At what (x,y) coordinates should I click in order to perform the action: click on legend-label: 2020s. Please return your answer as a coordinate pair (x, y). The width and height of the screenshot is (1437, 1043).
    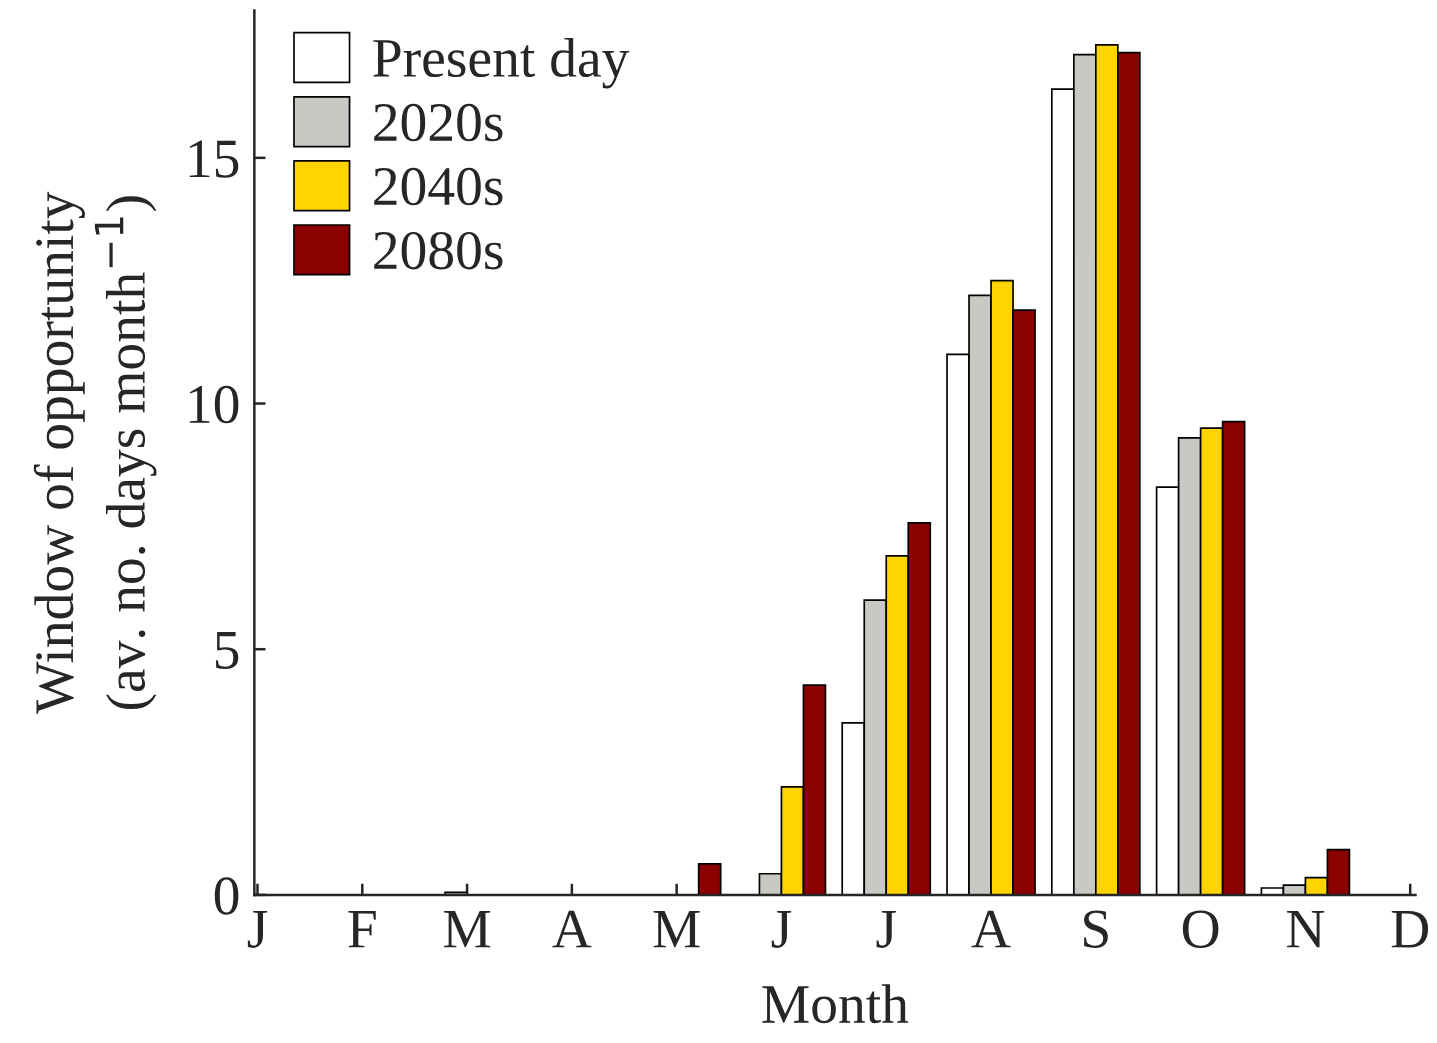
    Looking at the image, I should click on (438, 122).